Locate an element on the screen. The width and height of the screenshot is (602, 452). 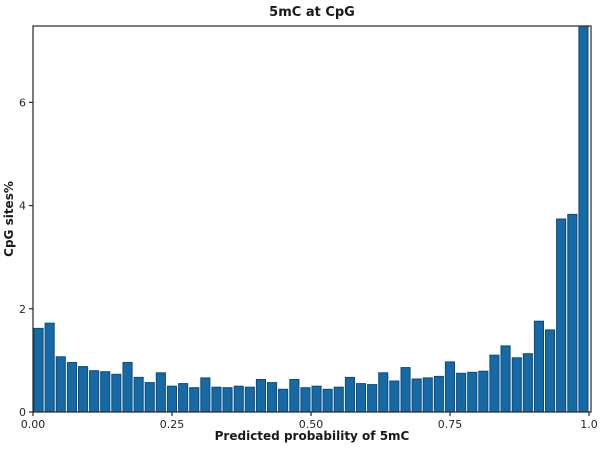
x-tick-label: 0.25 is located at coordinates (172, 424).